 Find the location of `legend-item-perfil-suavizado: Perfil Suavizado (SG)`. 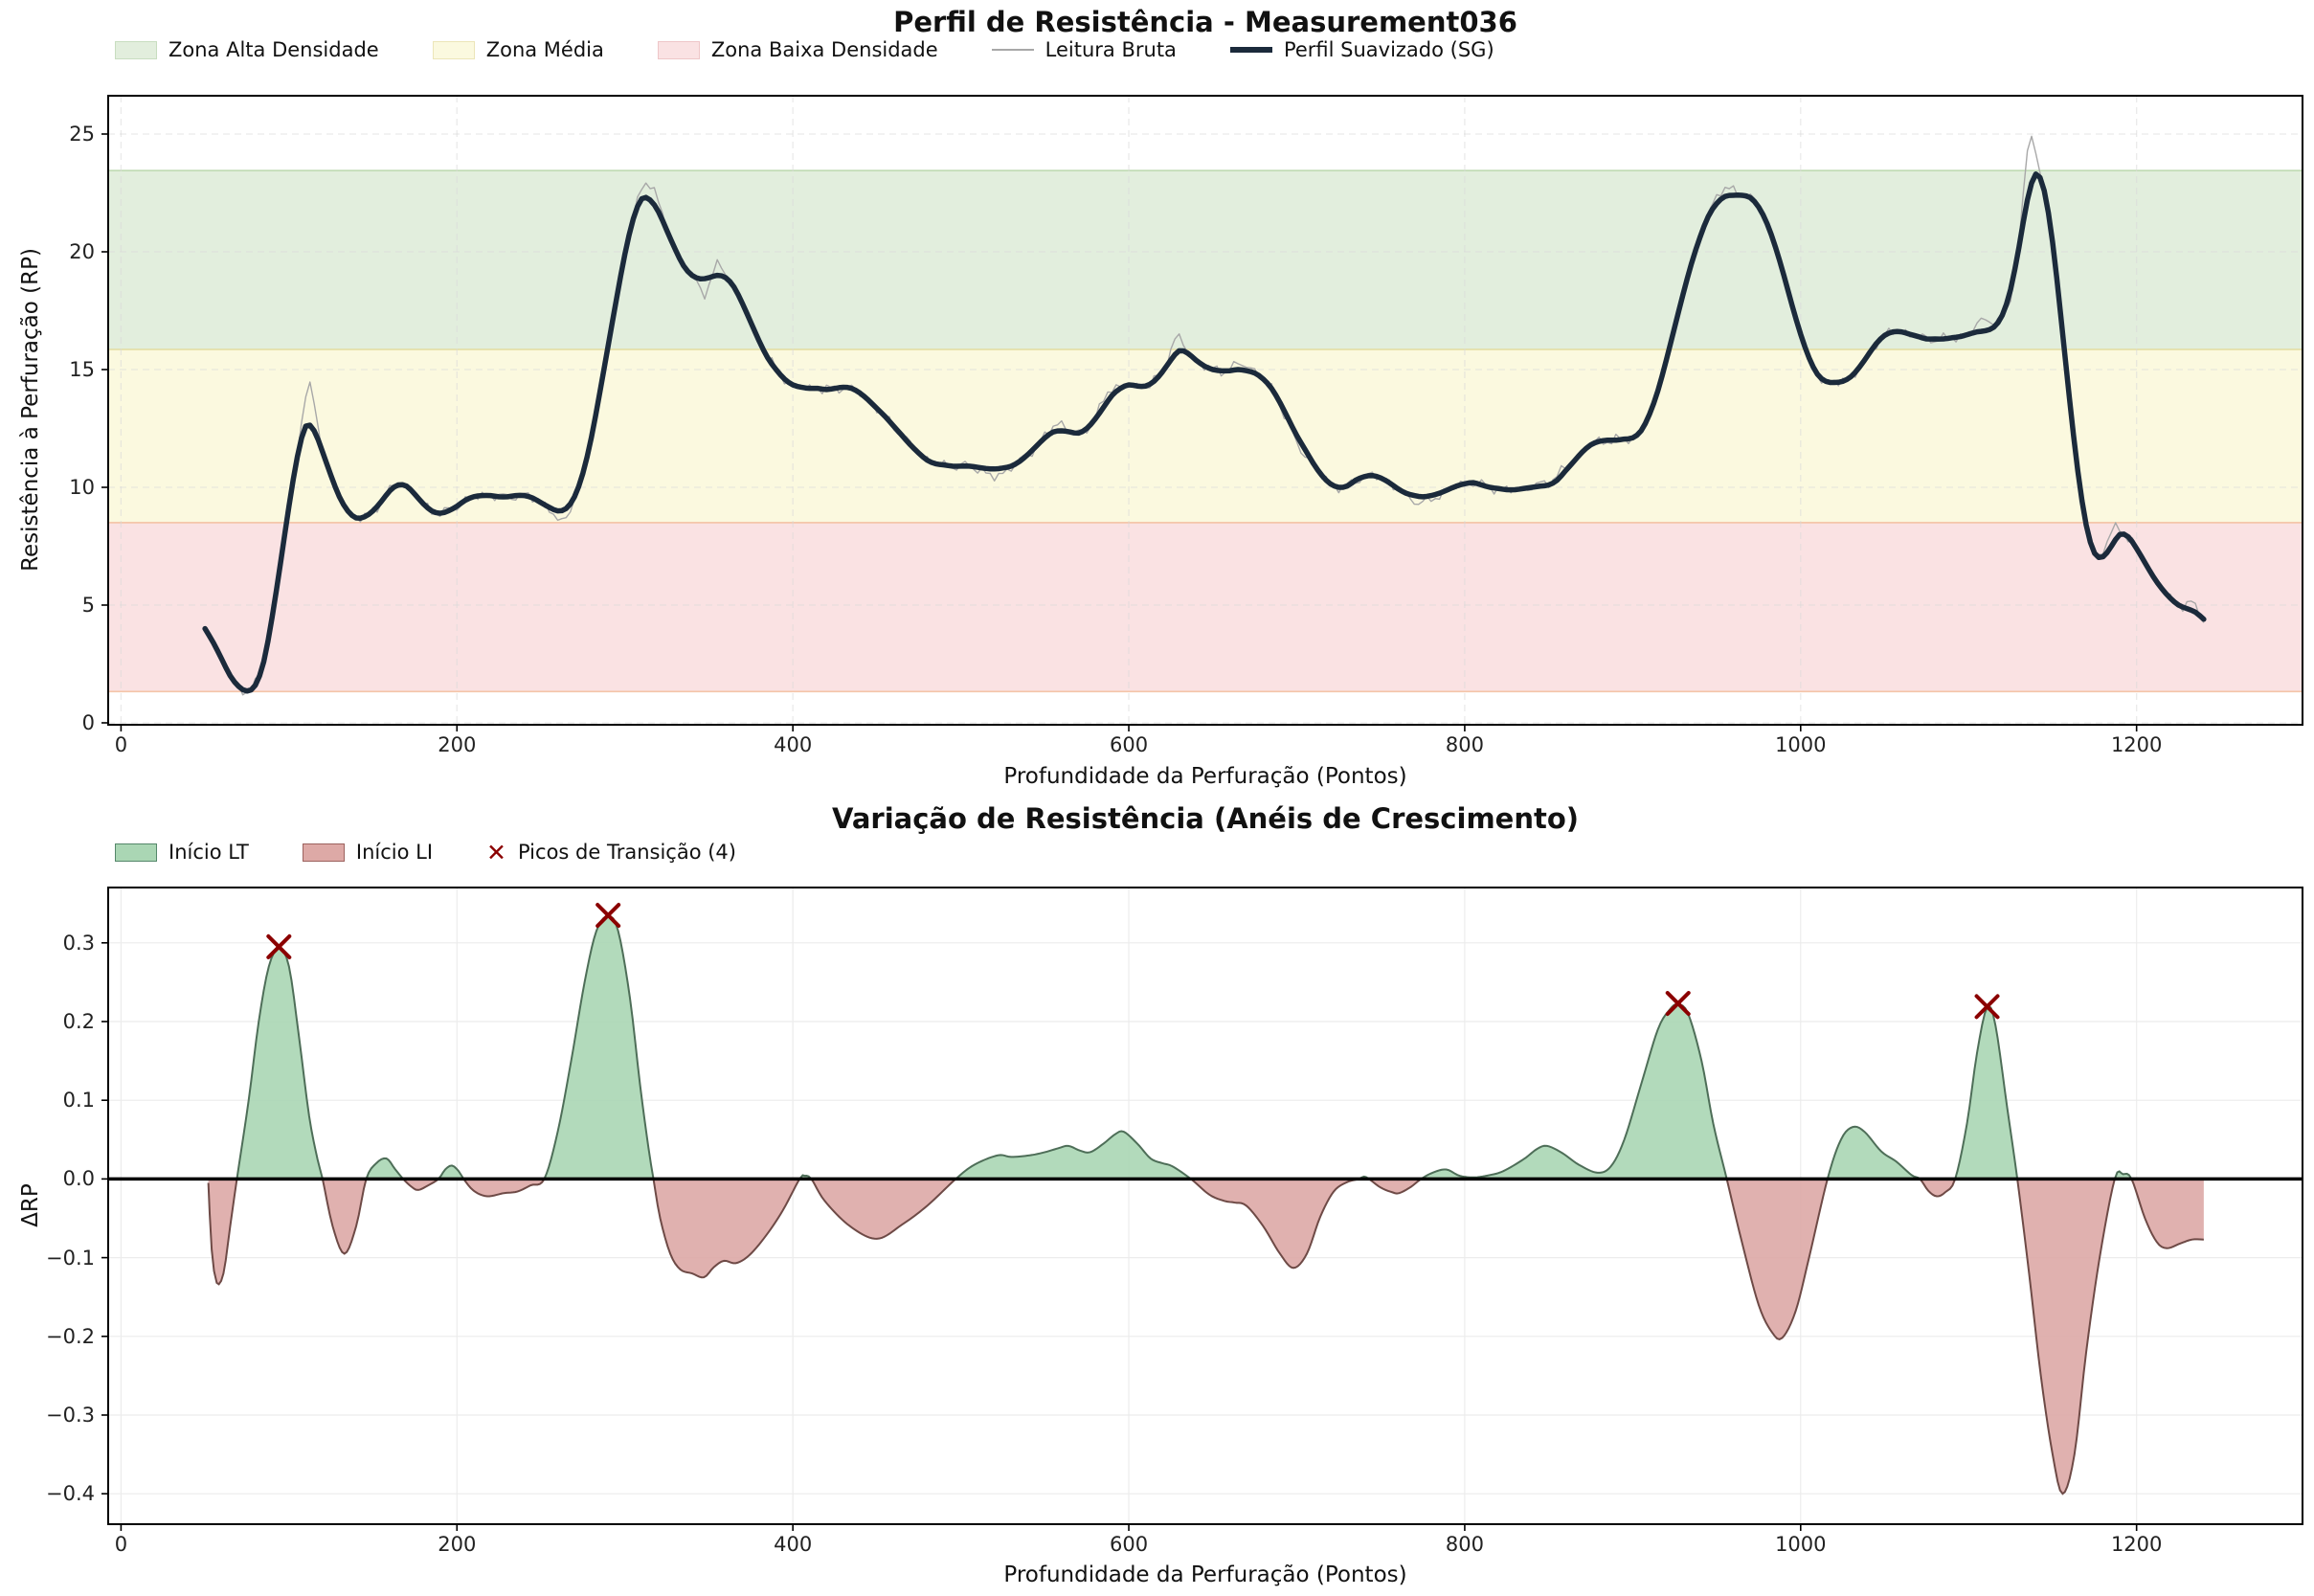

legend-item-perfil-suavizado: Perfil Suavizado (SG) is located at coordinates (1362, 49).